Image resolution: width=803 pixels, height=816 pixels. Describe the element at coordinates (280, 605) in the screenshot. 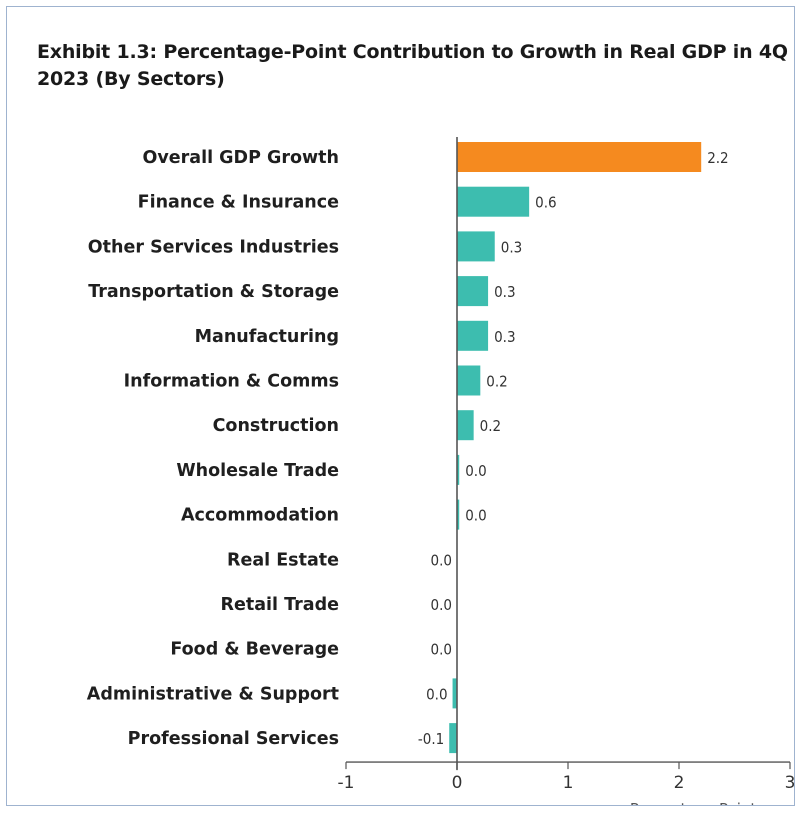

I see `category-label: Retail Trade` at that location.